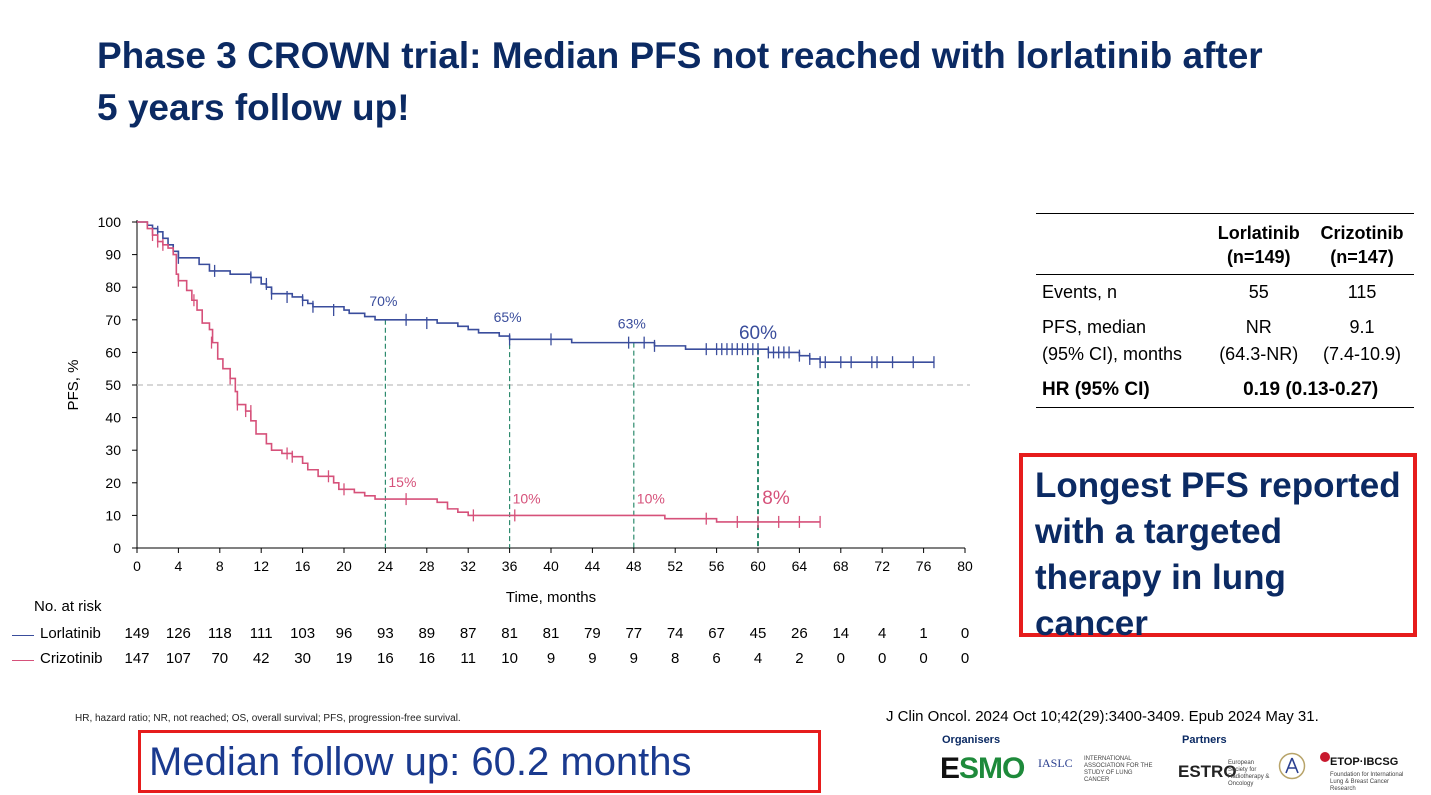 This screenshot has height=795, width=1431. Describe the element at coordinates (551, 566) in the screenshot. I see `x-tick-label: 40` at that location.